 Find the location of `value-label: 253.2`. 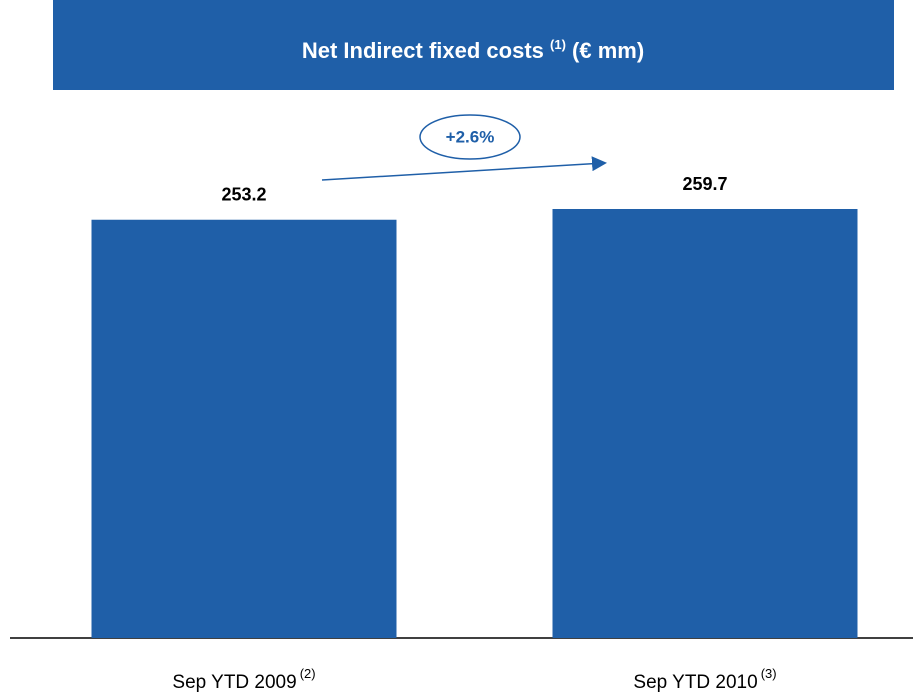

value-label: 253.2 is located at coordinates (243, 194).